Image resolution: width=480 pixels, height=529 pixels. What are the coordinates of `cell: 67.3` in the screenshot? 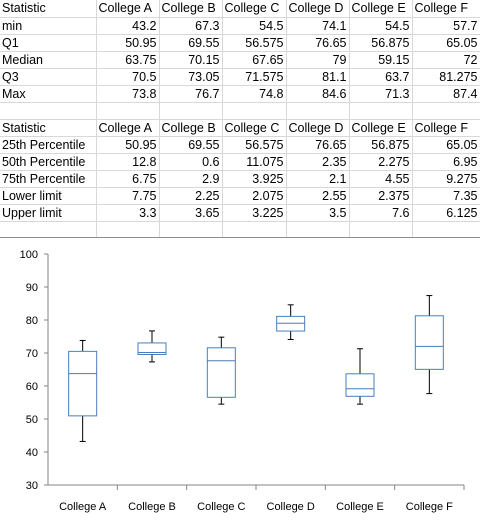 It's located at (191, 26).